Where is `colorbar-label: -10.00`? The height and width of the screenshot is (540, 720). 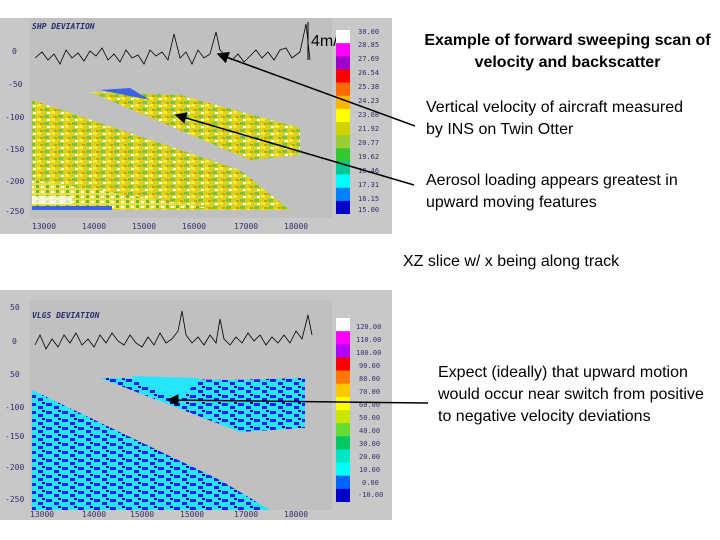 colorbar-label: -10.00 is located at coordinates (371, 495).